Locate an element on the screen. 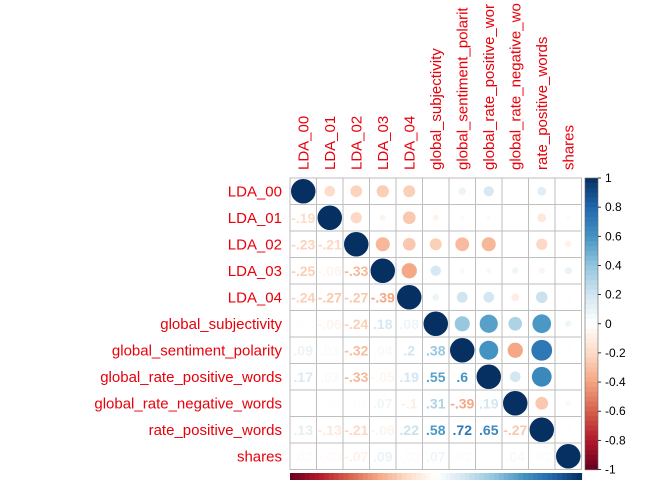 Image resolution: width=672 pixels, height=480 pixels. corr-coef-6-0: .09 is located at coordinates (304, 350).